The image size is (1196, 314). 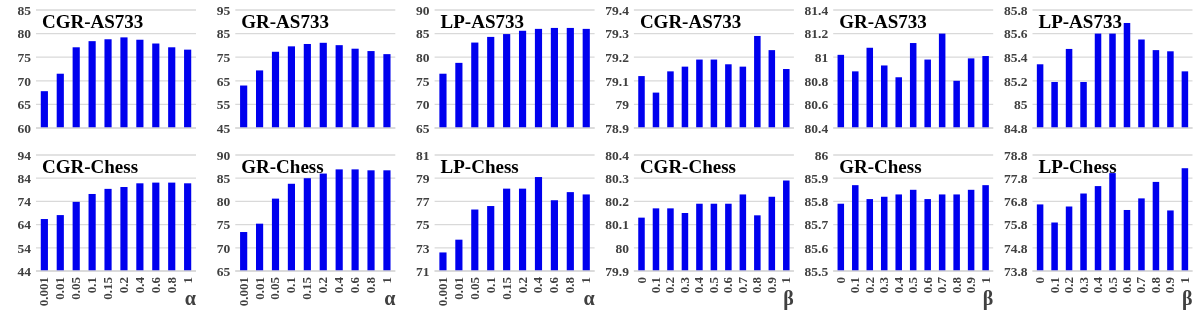 What do you see at coordinates (60, 288) in the screenshot?
I see `x-tick-label: 0.01` at bounding box center [60, 288].